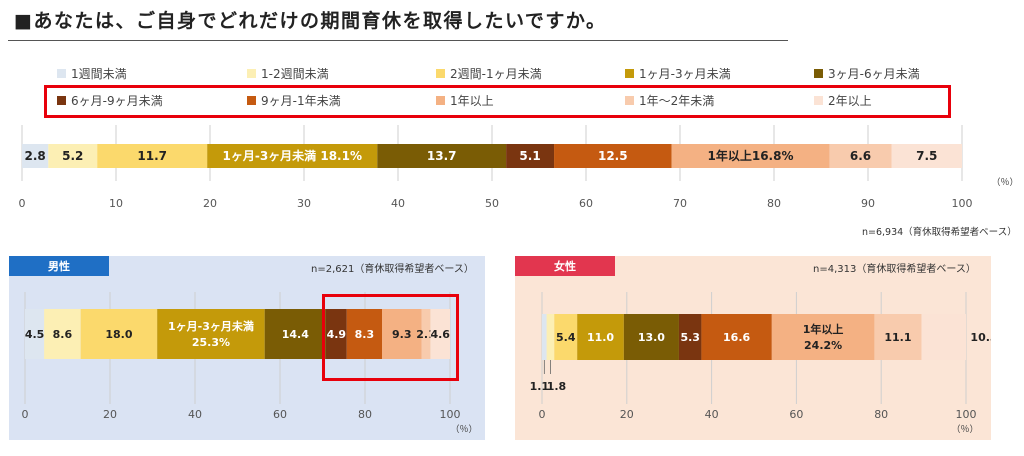 This screenshot has height=456, width=1024. I want to click on data-label: 5.2, so click(72, 156).